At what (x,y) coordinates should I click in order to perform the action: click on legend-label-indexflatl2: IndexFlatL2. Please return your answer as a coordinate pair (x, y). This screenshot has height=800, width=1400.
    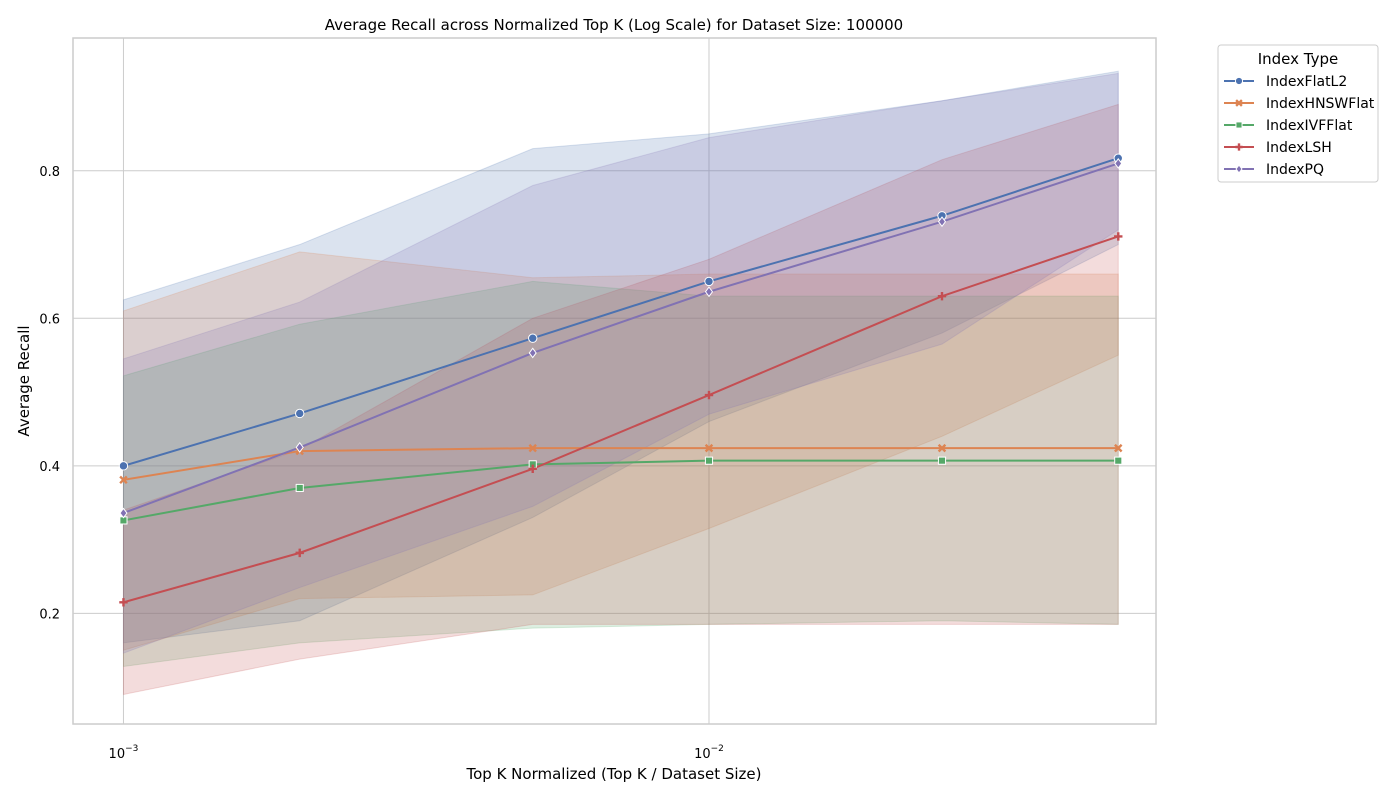
    Looking at the image, I should click on (1306, 82).